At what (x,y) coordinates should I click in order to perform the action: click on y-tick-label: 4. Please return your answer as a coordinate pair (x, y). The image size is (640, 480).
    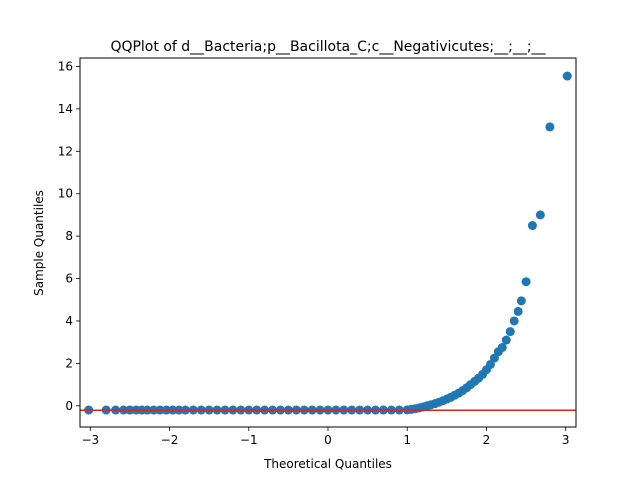
    Looking at the image, I should click on (69, 321).